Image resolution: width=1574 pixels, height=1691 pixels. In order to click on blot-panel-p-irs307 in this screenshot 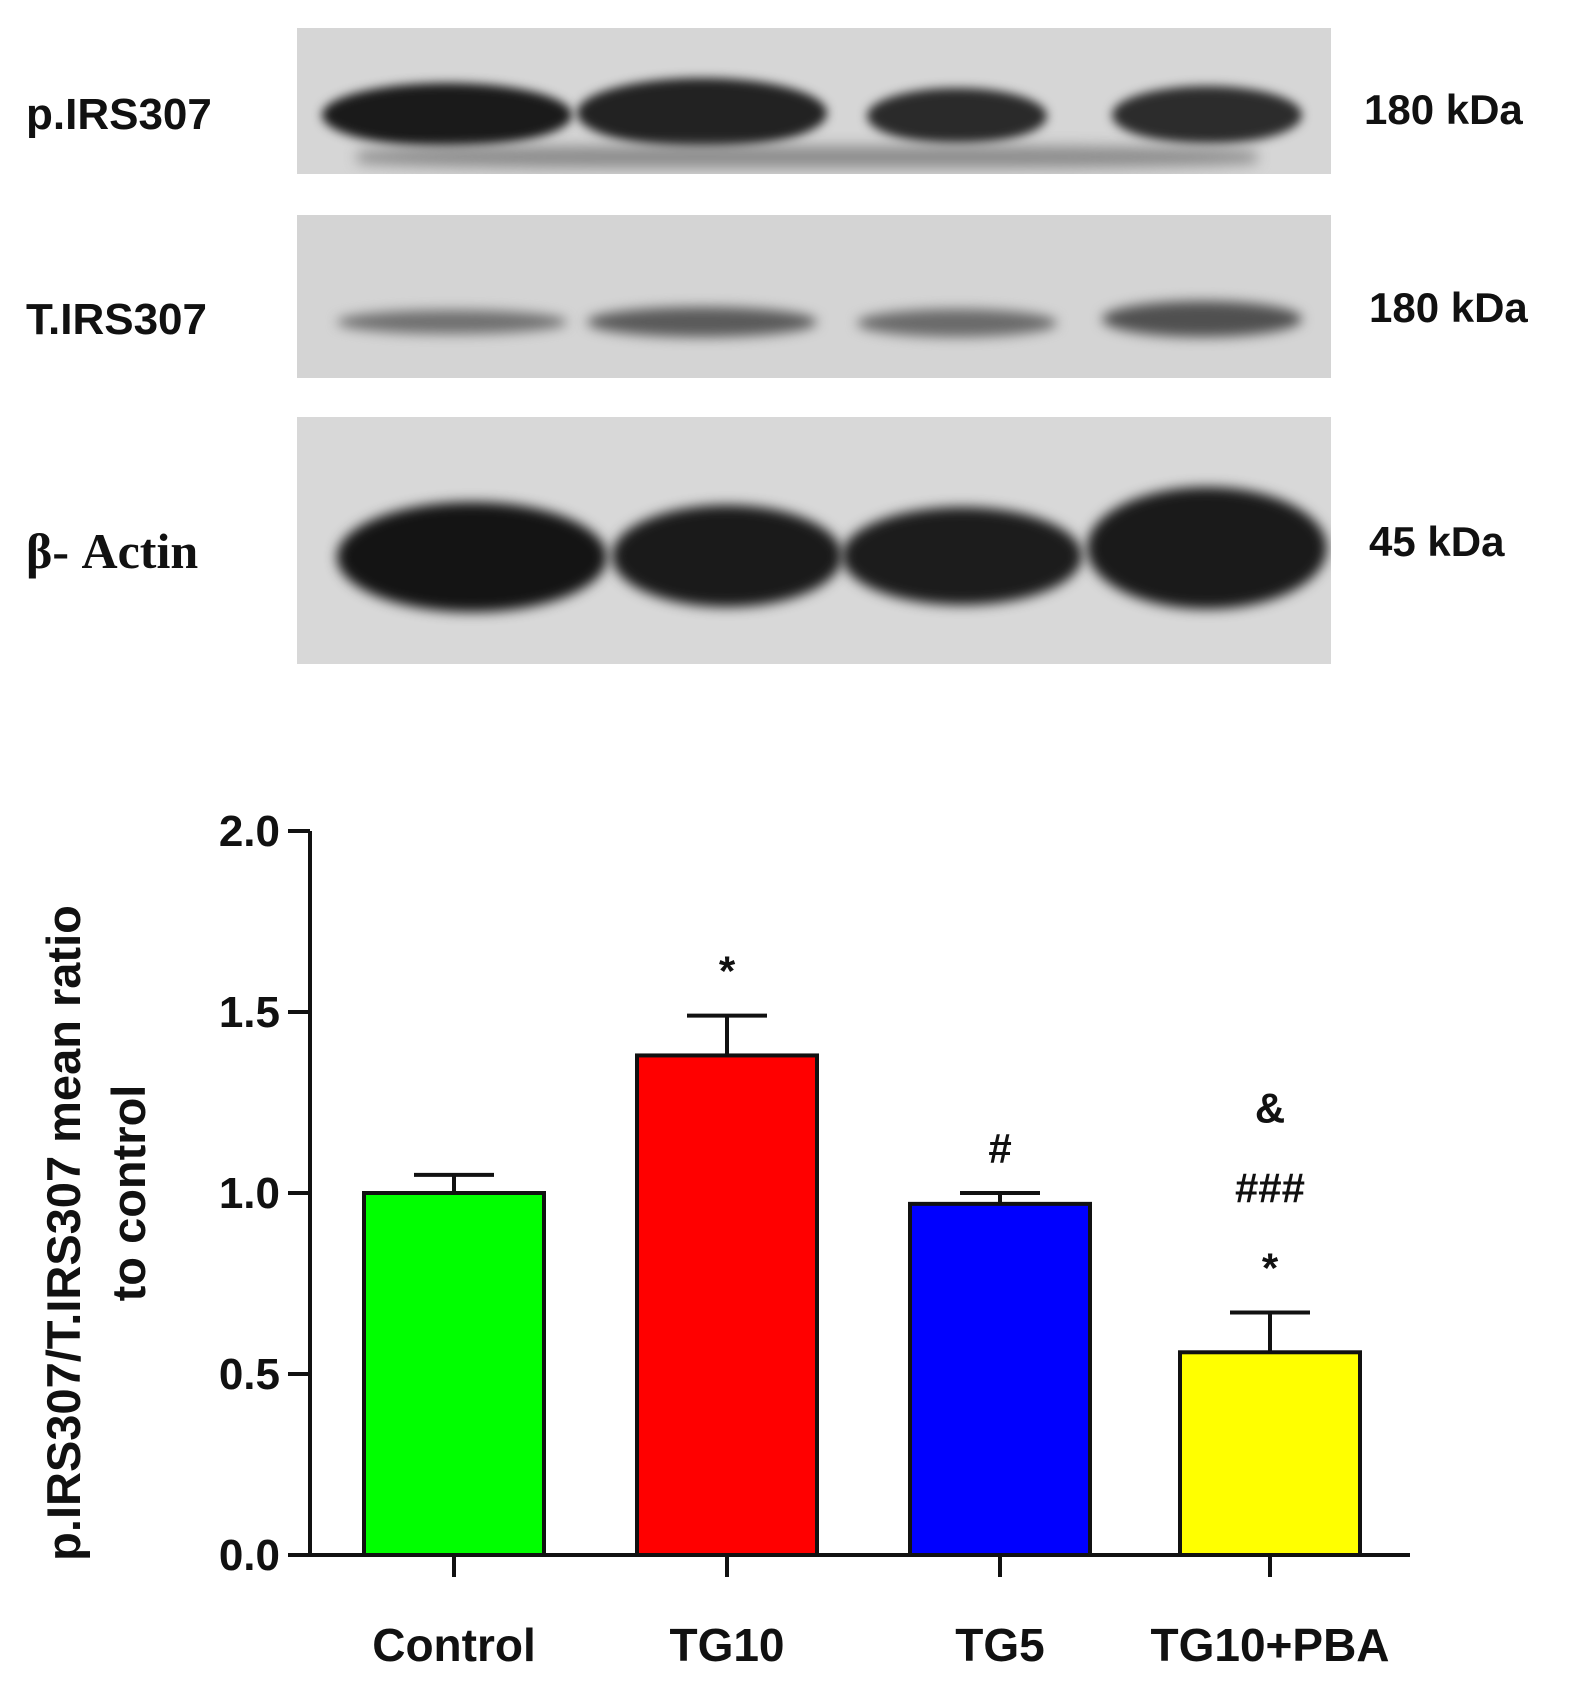, I will do `click(814, 101)`.